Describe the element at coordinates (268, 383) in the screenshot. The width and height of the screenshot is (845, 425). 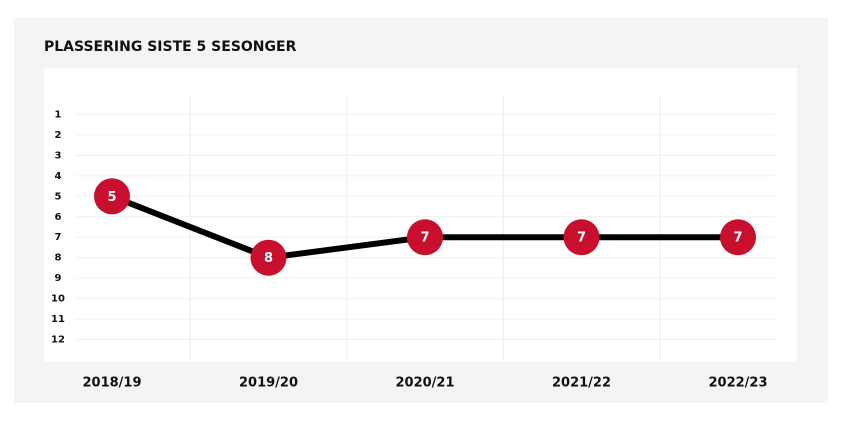
I see `x-tick-label: 2019/20` at that location.